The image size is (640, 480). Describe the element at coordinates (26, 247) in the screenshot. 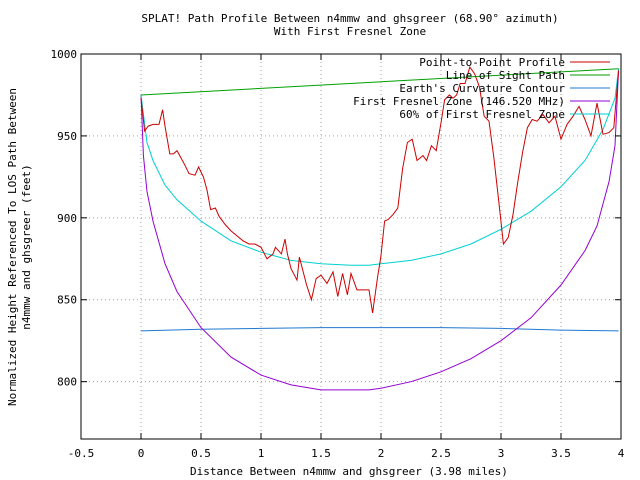

I see `y-axis-label-line2: n4mmw and ghsgreer (feet)` at that location.